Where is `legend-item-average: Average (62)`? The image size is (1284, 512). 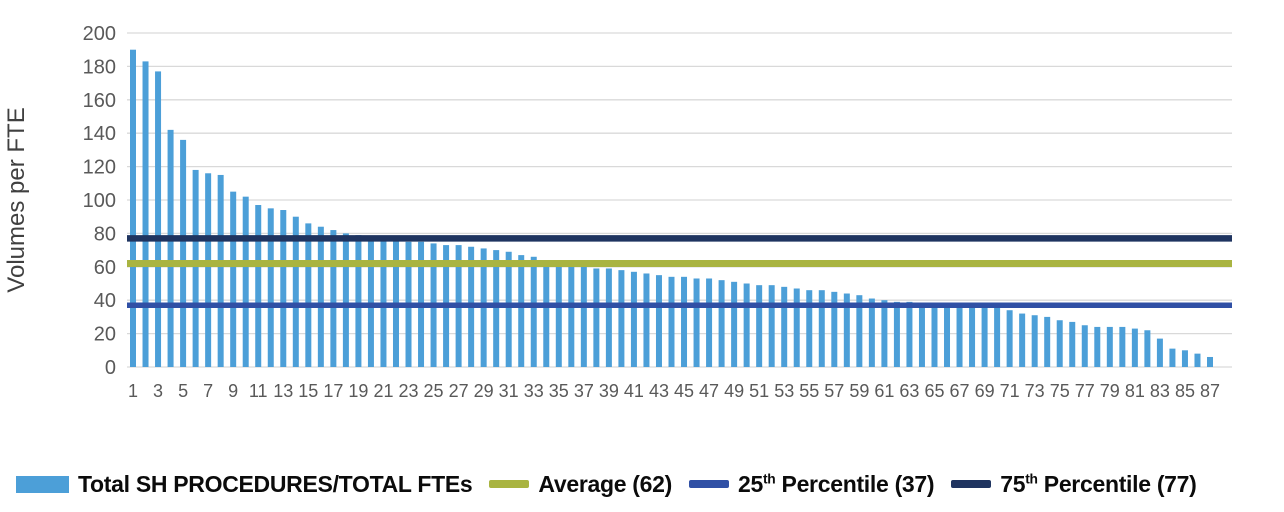 legend-item-average: Average (62) is located at coordinates (580, 484).